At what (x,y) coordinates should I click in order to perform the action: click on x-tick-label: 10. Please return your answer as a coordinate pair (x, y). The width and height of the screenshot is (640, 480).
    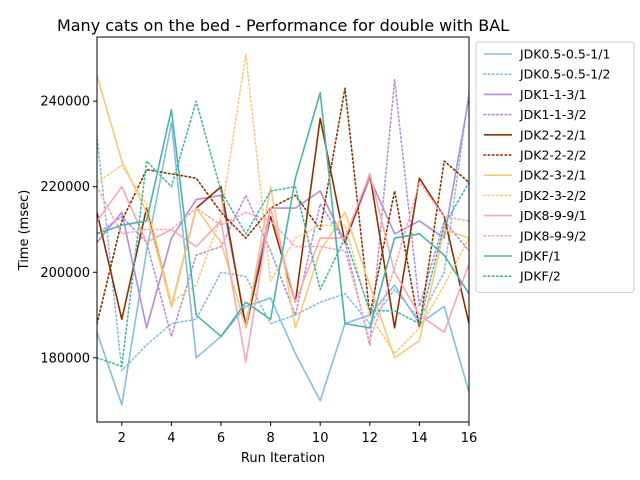
    Looking at the image, I should click on (320, 438).